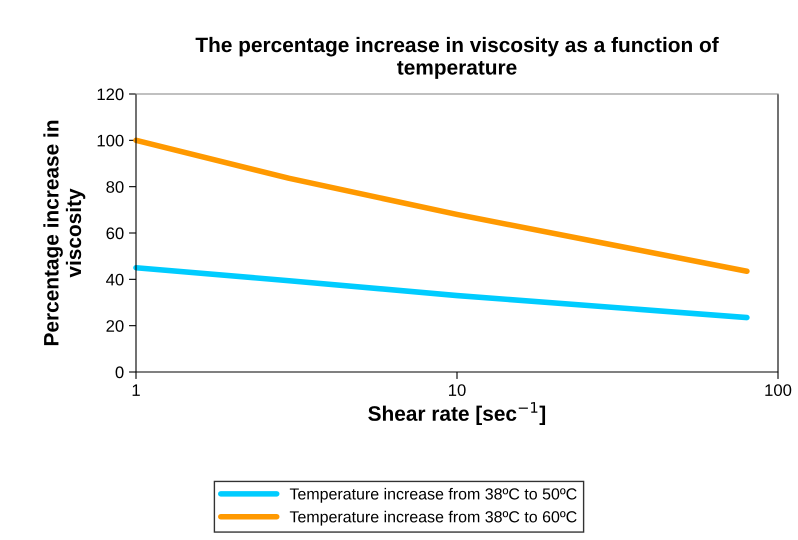 The height and width of the screenshot is (540, 798). Describe the element at coordinates (115, 326) in the screenshot. I see `y-tick-label: 20` at that location.